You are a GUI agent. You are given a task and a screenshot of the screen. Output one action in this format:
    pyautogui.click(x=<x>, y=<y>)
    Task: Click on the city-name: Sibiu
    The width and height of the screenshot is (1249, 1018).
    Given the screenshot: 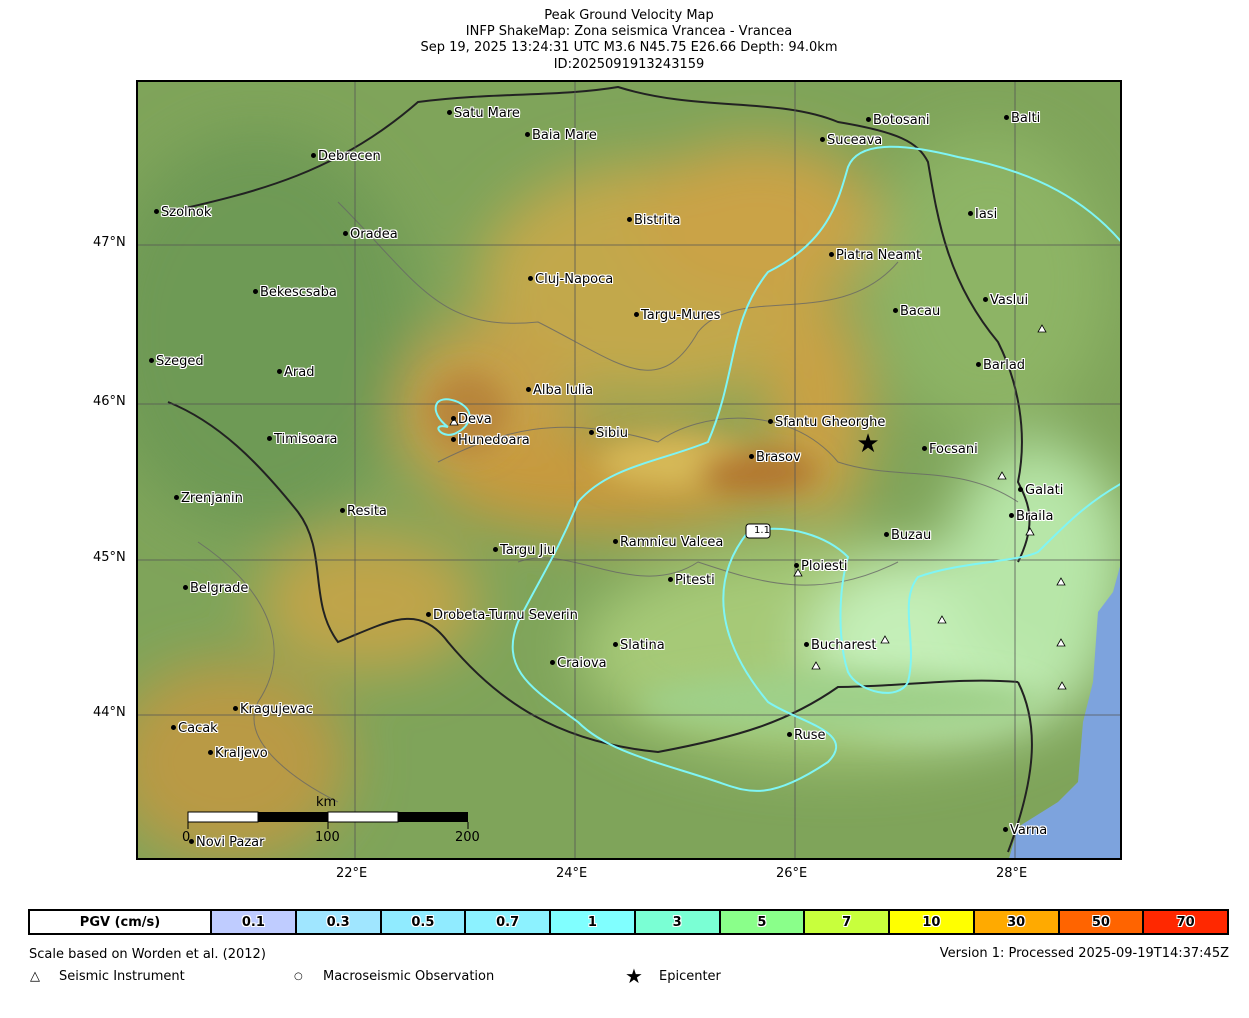 What is the action you would take?
    pyautogui.click(x=612, y=433)
    